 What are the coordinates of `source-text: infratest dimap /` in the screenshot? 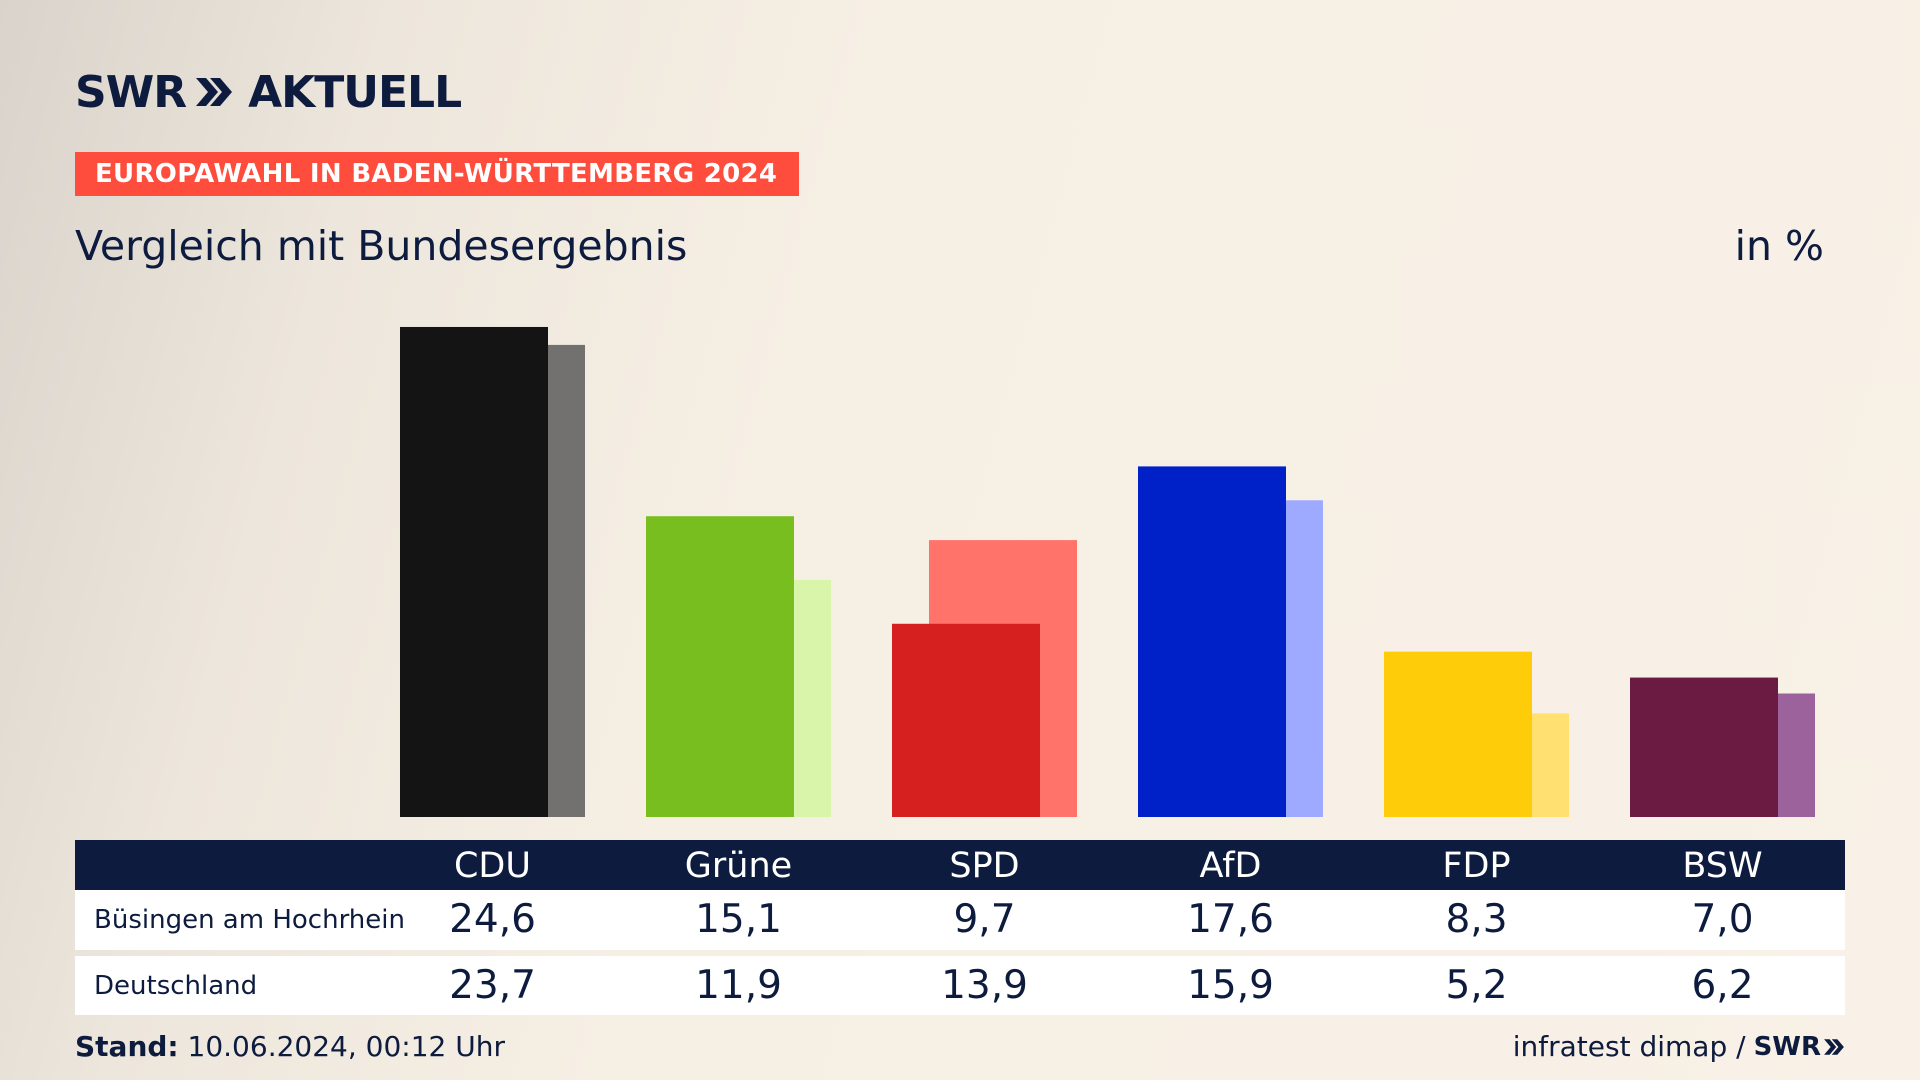 It's located at (1629, 1046).